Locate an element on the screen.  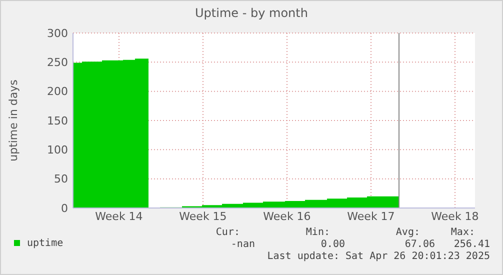
x-tick-label: Week 15 is located at coordinates (203, 216).